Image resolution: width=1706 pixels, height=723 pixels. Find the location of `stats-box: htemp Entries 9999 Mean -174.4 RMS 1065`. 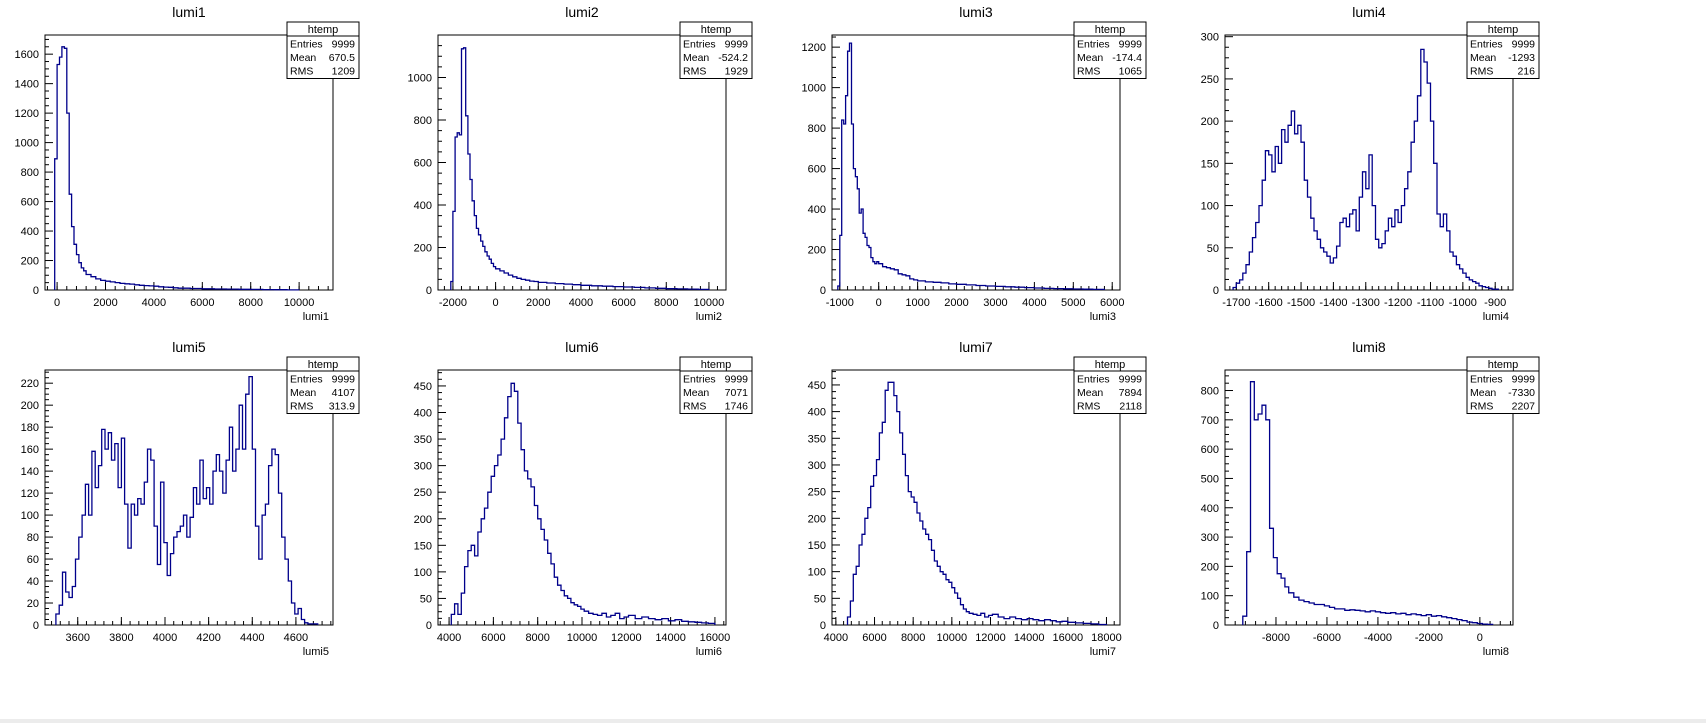

stats-box: htemp Entries 9999 Mean -174.4 RMS 1065 is located at coordinates (1110, 50).